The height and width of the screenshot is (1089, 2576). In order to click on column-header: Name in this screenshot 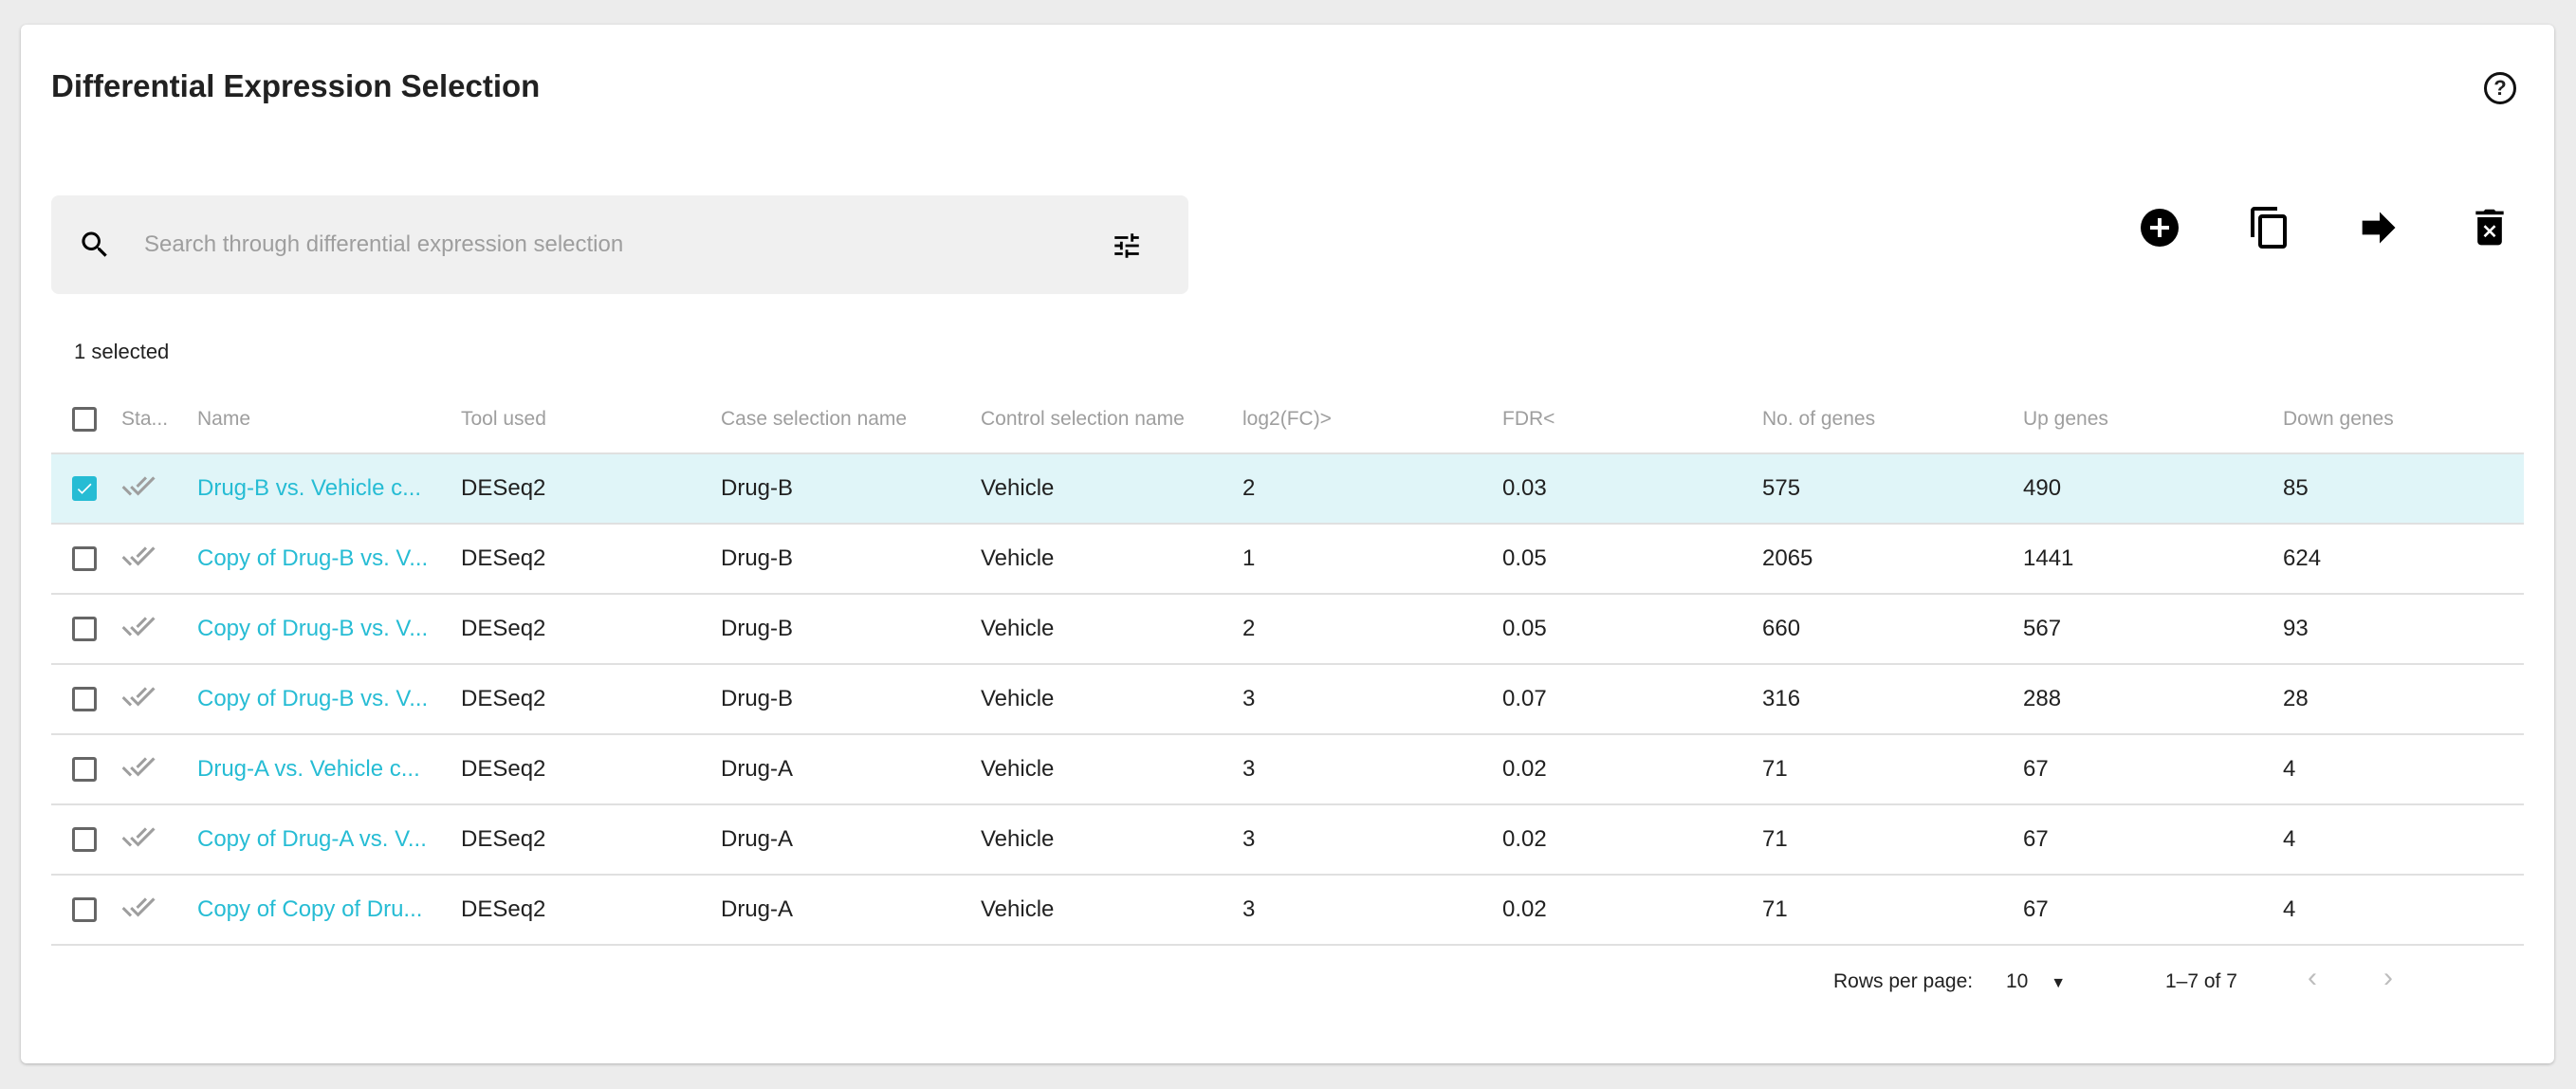, I will do `click(224, 419)`.